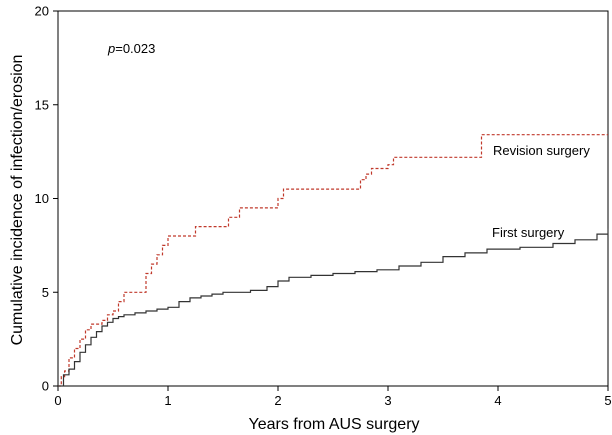  Describe the element at coordinates (277, 400) in the screenshot. I see `x-tick-label: 2` at that location.